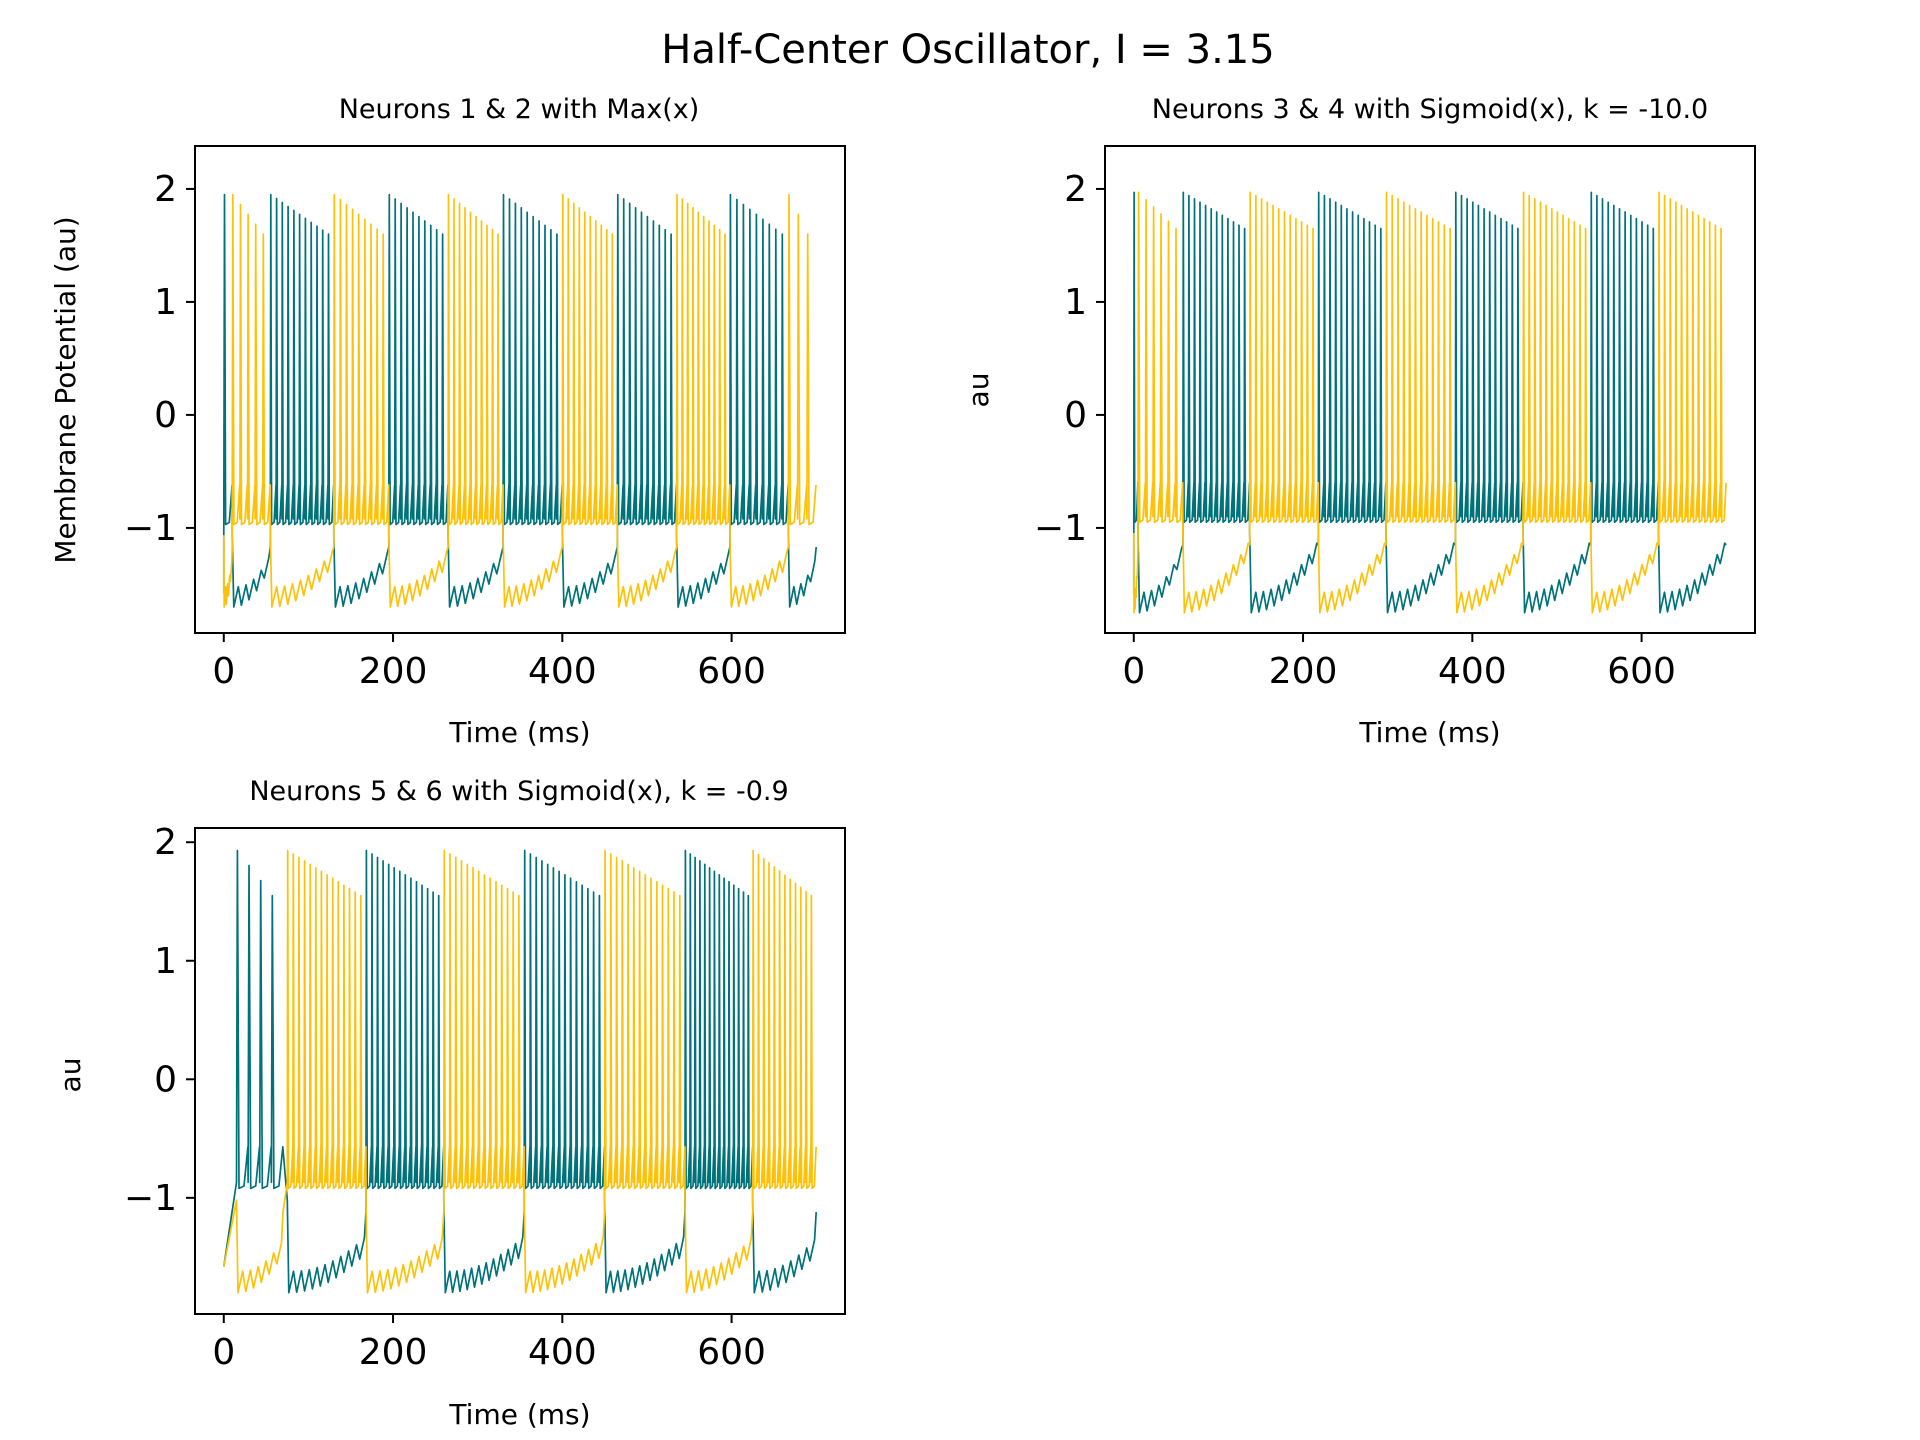 This screenshot has width=1920, height=1440. Describe the element at coordinates (165, 842) in the screenshot. I see `panel-3-ytick-label: 2` at that location.